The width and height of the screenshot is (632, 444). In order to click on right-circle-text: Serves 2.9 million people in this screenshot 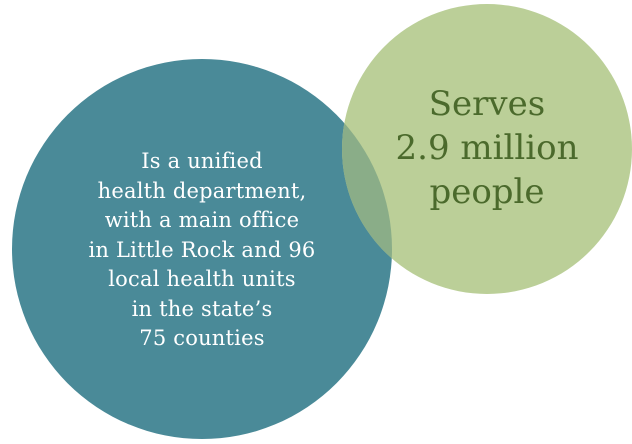, I will do `click(487, 148)`.